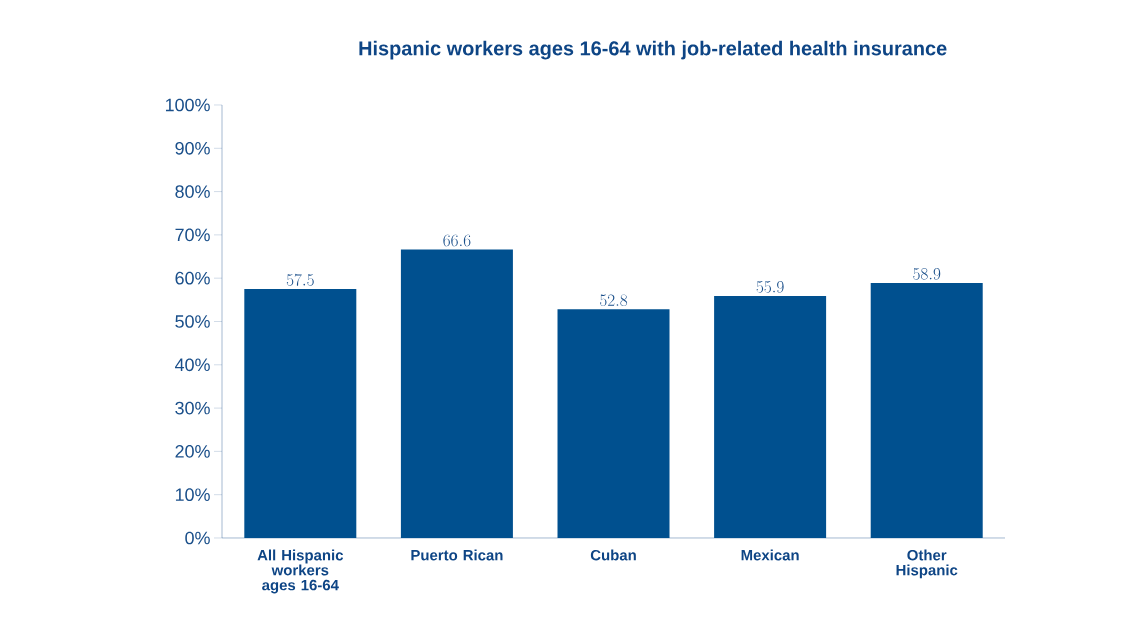 The height and width of the screenshot is (621, 1141). What do you see at coordinates (192, 495) in the screenshot?
I see `y-tick-label: 10%` at bounding box center [192, 495].